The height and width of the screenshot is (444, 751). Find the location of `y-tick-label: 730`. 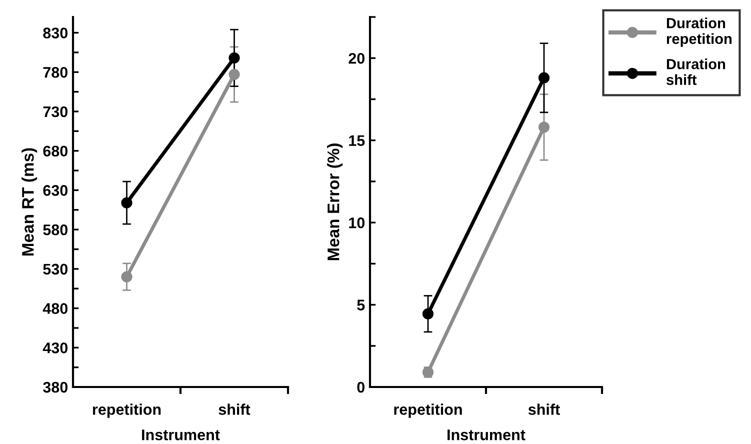

y-tick-label: 730 is located at coordinates (55, 112).